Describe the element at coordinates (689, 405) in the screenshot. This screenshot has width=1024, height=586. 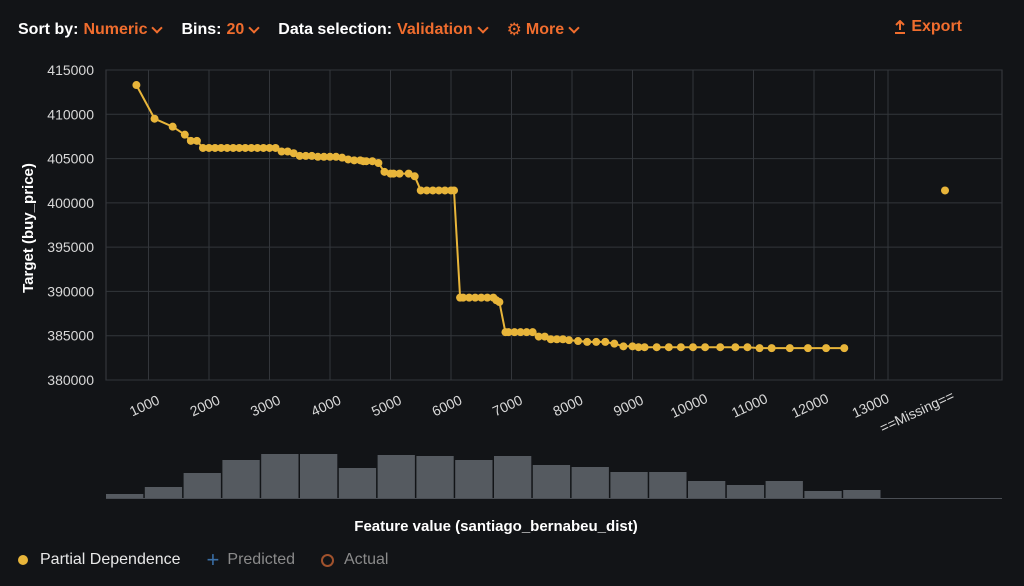
I see `x-tick-label: 10000` at that location.